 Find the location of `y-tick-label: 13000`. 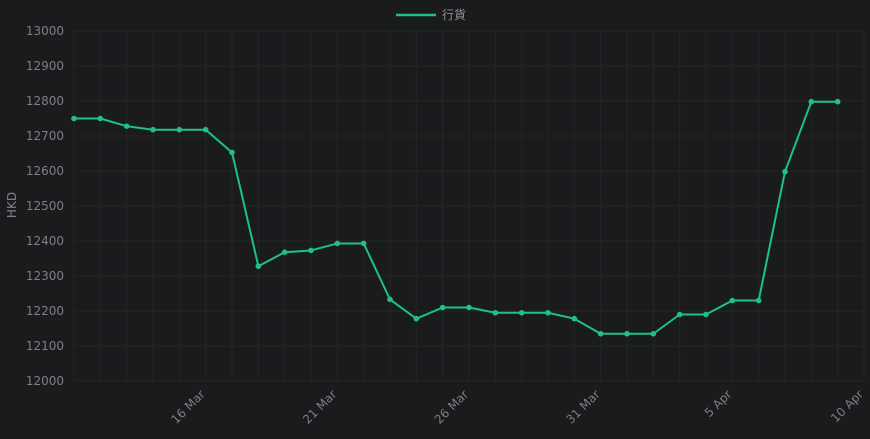

y-tick-label: 13000 is located at coordinates (45, 31).